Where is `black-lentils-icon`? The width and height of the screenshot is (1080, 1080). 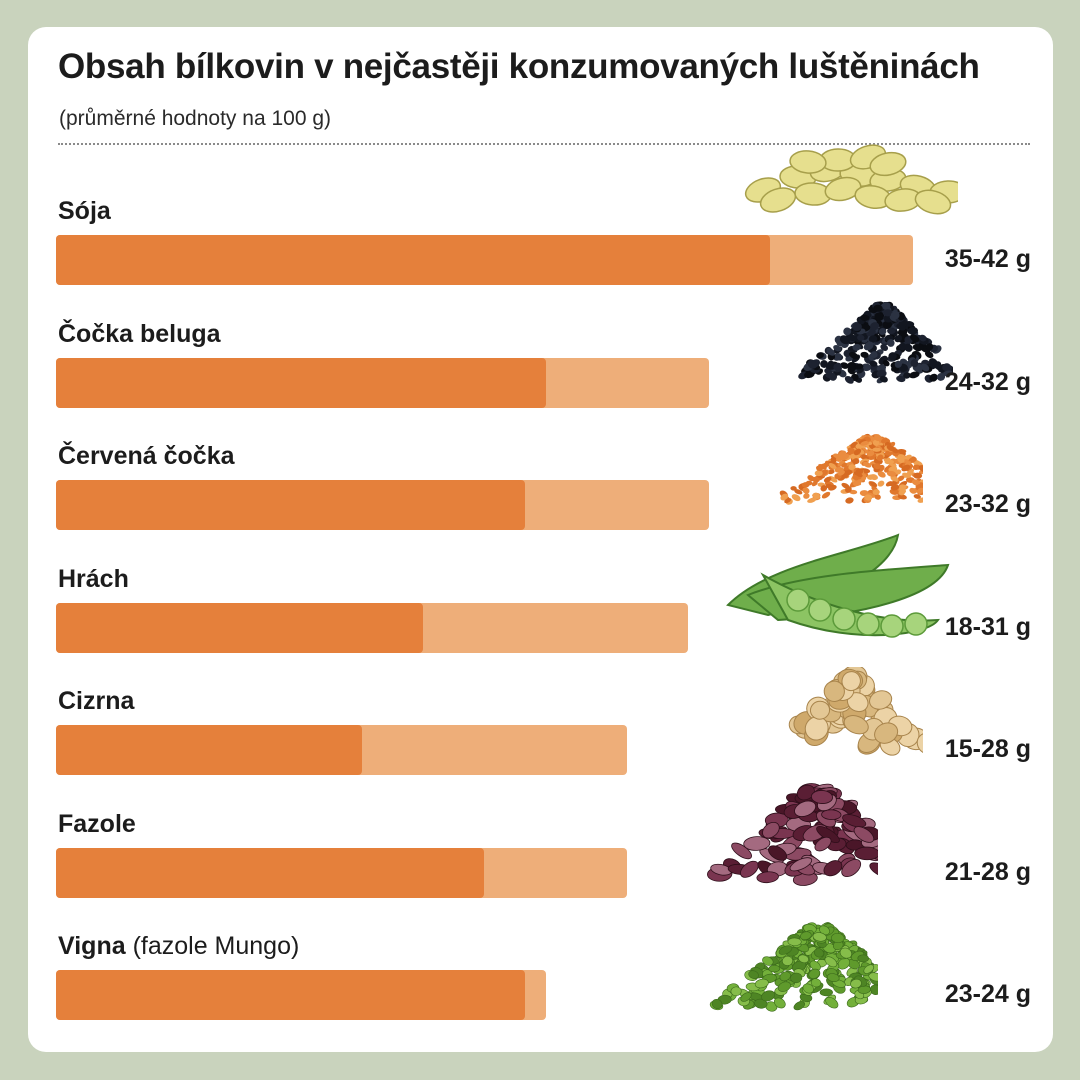
black-lentils-icon is located at coordinates (875, 342).